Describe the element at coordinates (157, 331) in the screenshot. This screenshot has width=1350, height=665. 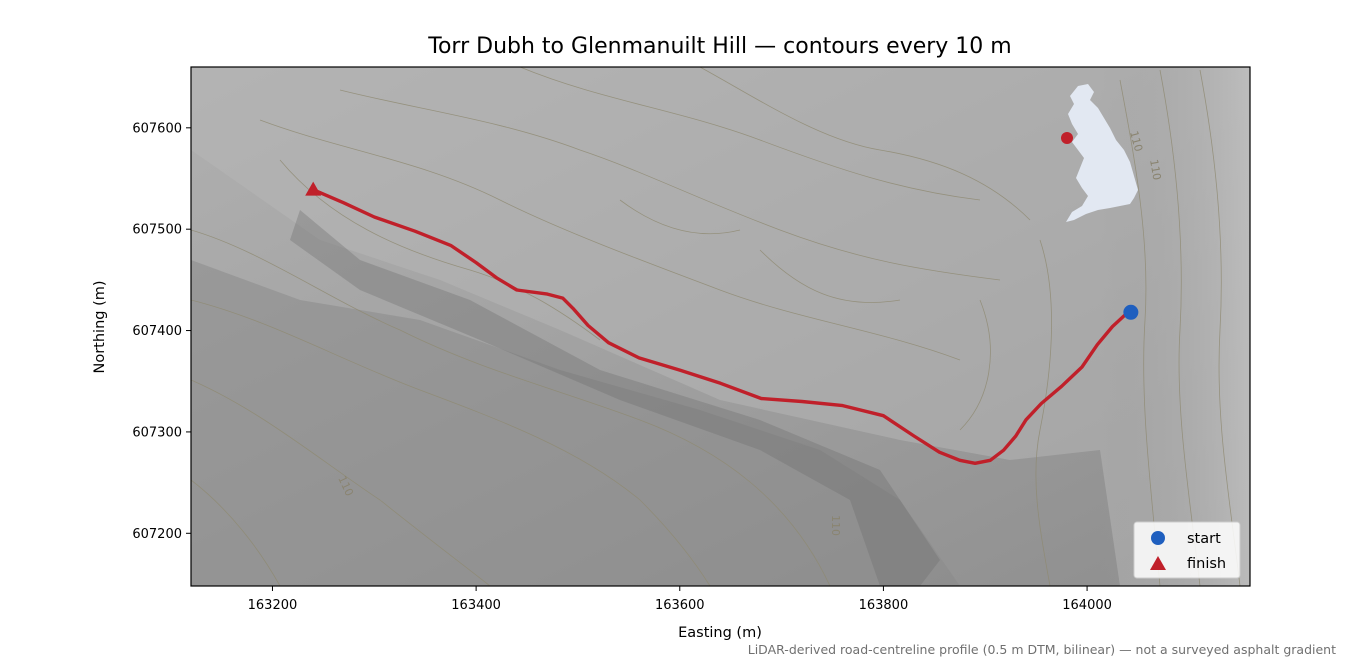
I see `y-tick-label: 607400` at that location.